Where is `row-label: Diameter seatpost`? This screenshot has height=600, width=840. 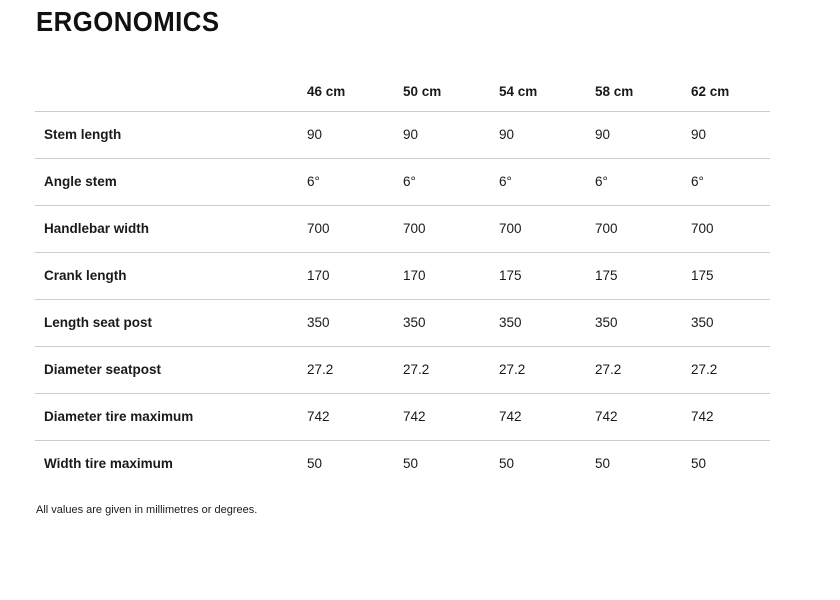 row-label: Diameter seatpost is located at coordinates (103, 369).